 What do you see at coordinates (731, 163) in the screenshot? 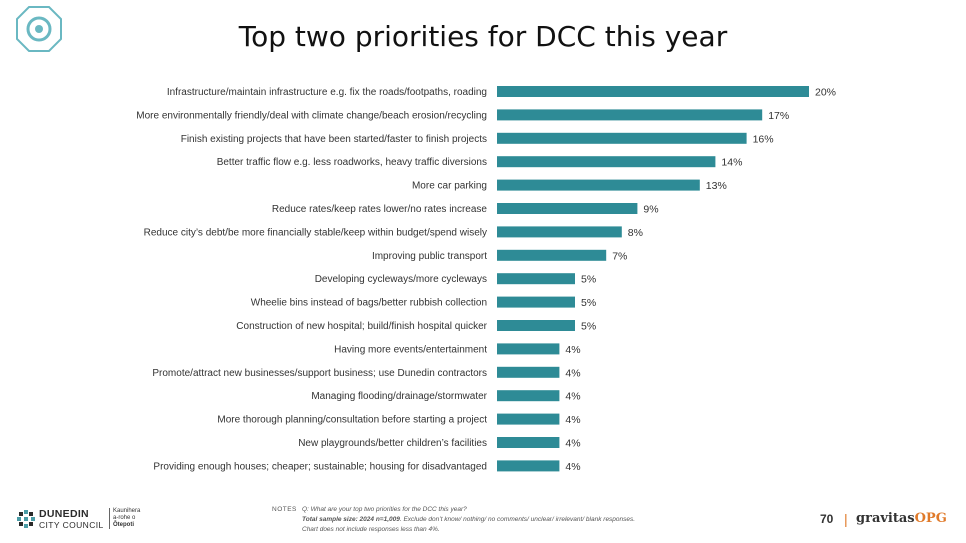
I see `value-label: 14%` at bounding box center [731, 163].